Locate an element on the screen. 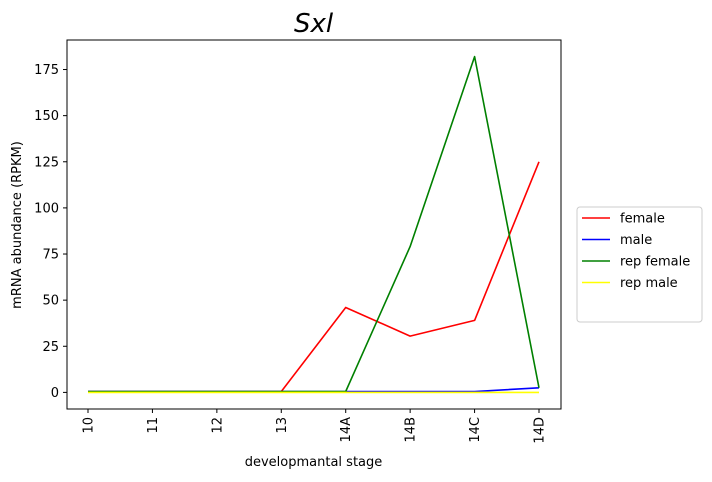 The width and height of the screenshot is (712, 482). x-axis-label: developmantal stage is located at coordinates (314, 462).